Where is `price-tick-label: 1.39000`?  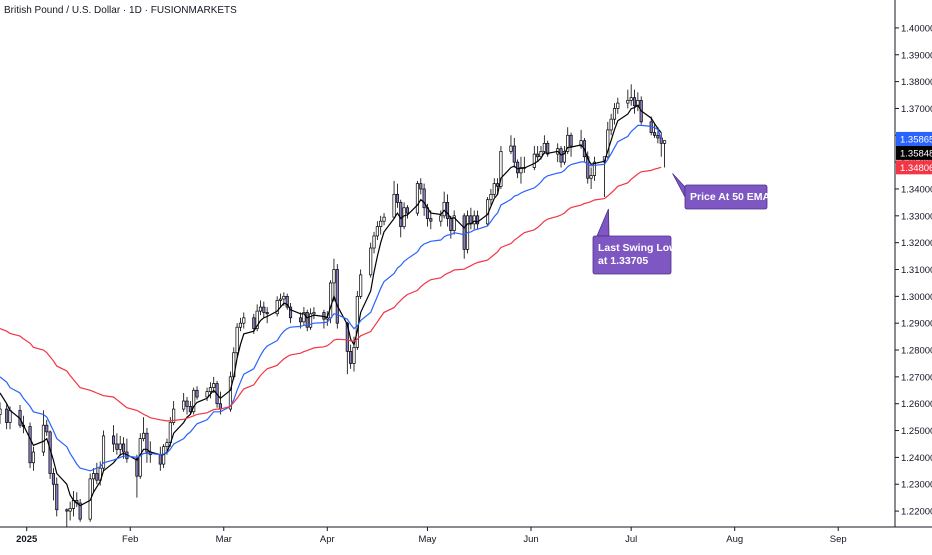
price-tick-label: 1.39000 is located at coordinates (916, 55).